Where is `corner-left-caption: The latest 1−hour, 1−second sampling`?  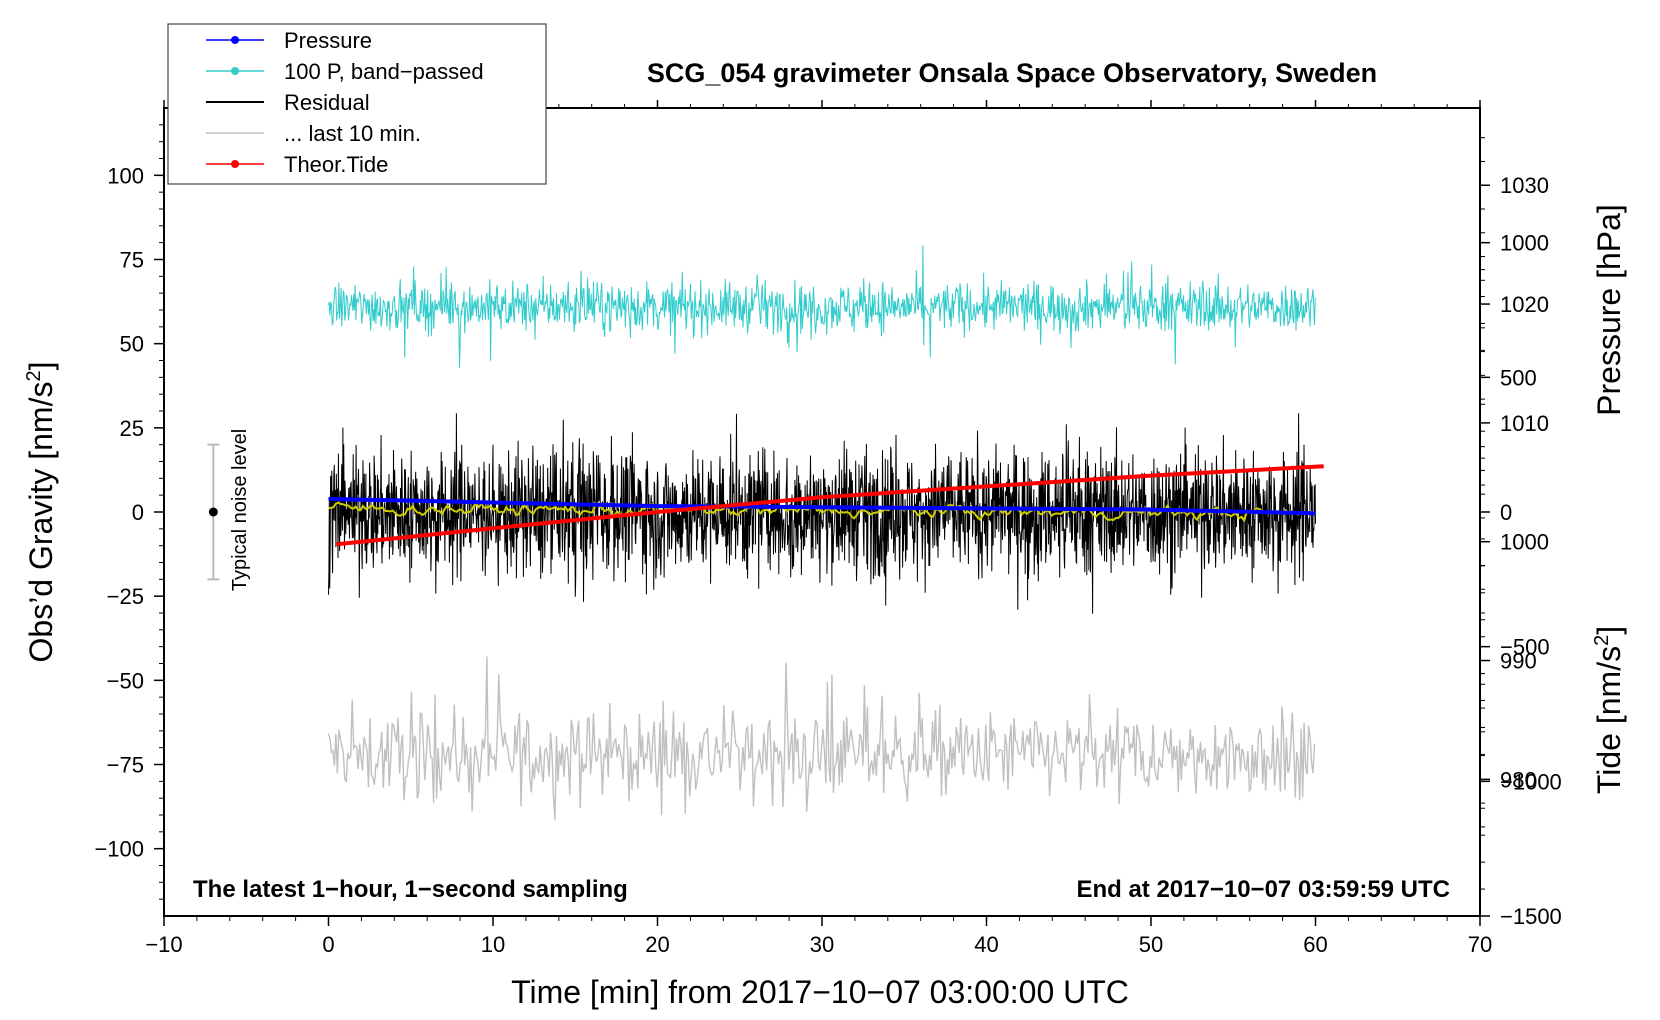 corner-left-caption: The latest 1−hour, 1−second sampling is located at coordinates (410, 889).